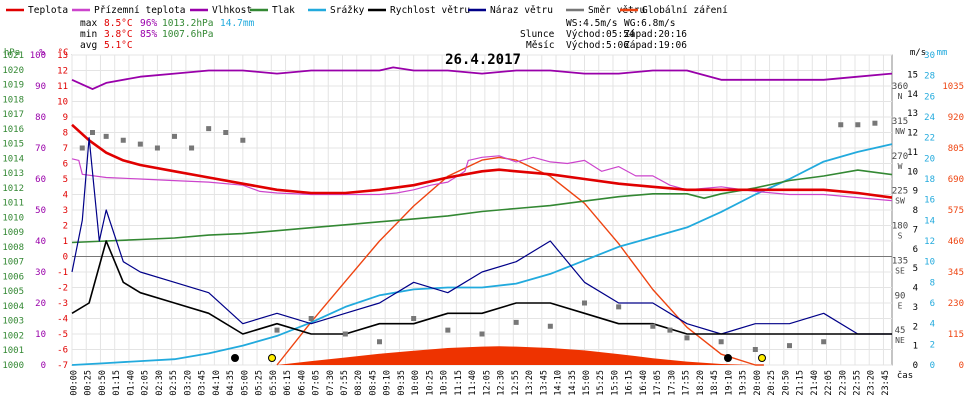 This screenshot has width=966, height=404. Describe the element at coordinates (131, 383) in the screenshot. I see `x-tick-label: 01:40` at that location.